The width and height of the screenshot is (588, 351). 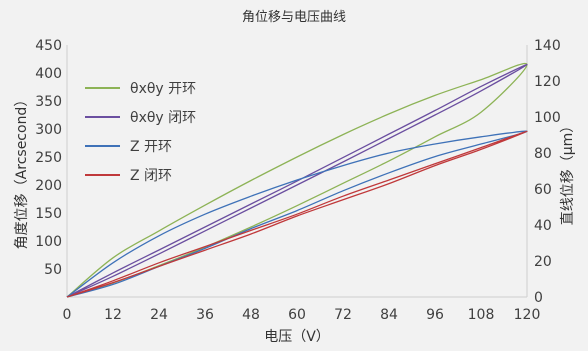 What do you see at coordinates (48, 214) in the screenshot?
I see `y-left-tick-label: 150` at bounding box center [48, 214].